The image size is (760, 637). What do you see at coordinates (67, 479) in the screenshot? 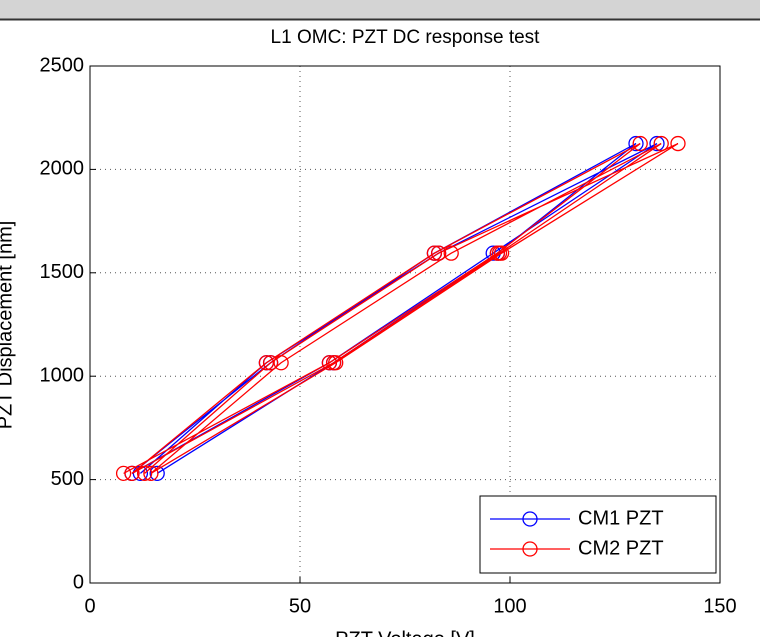
I see `y-tick-label: 500` at bounding box center [67, 479].